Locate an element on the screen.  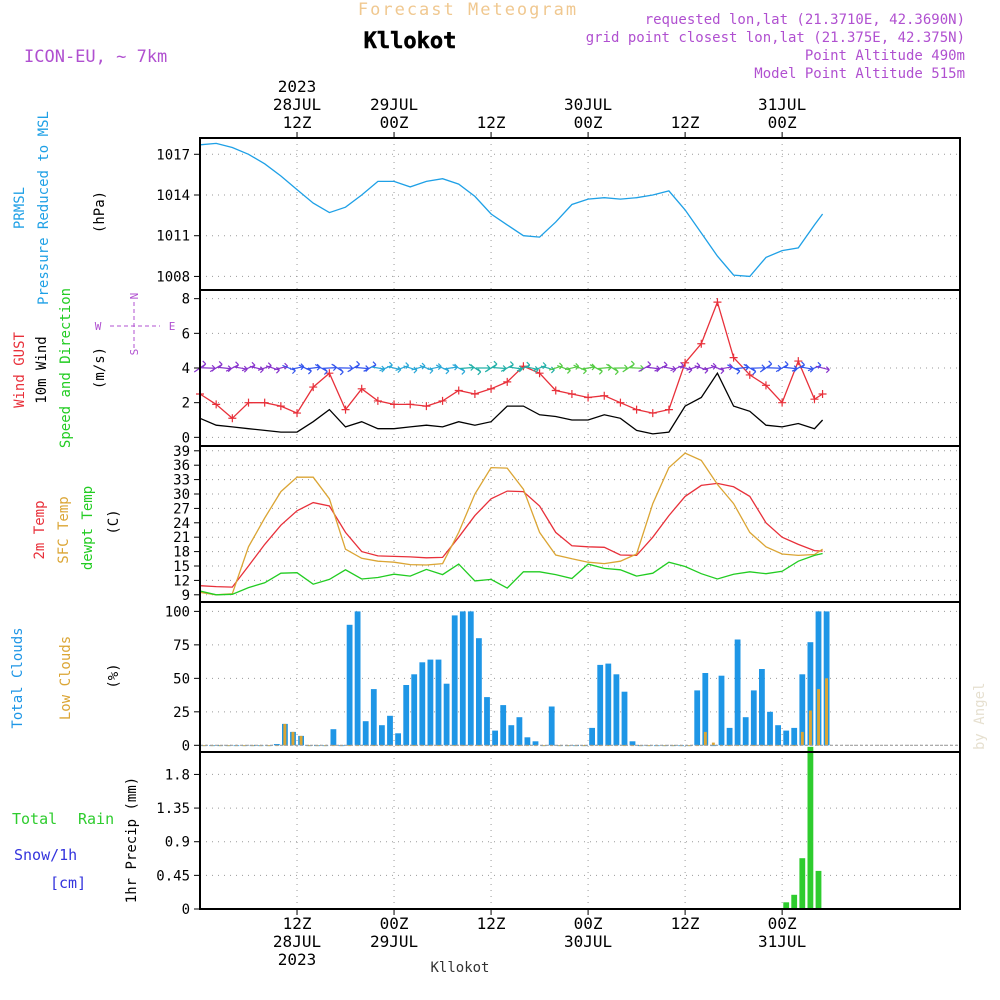
temperature-ytick-label: 15 is located at coordinates (181, 567).